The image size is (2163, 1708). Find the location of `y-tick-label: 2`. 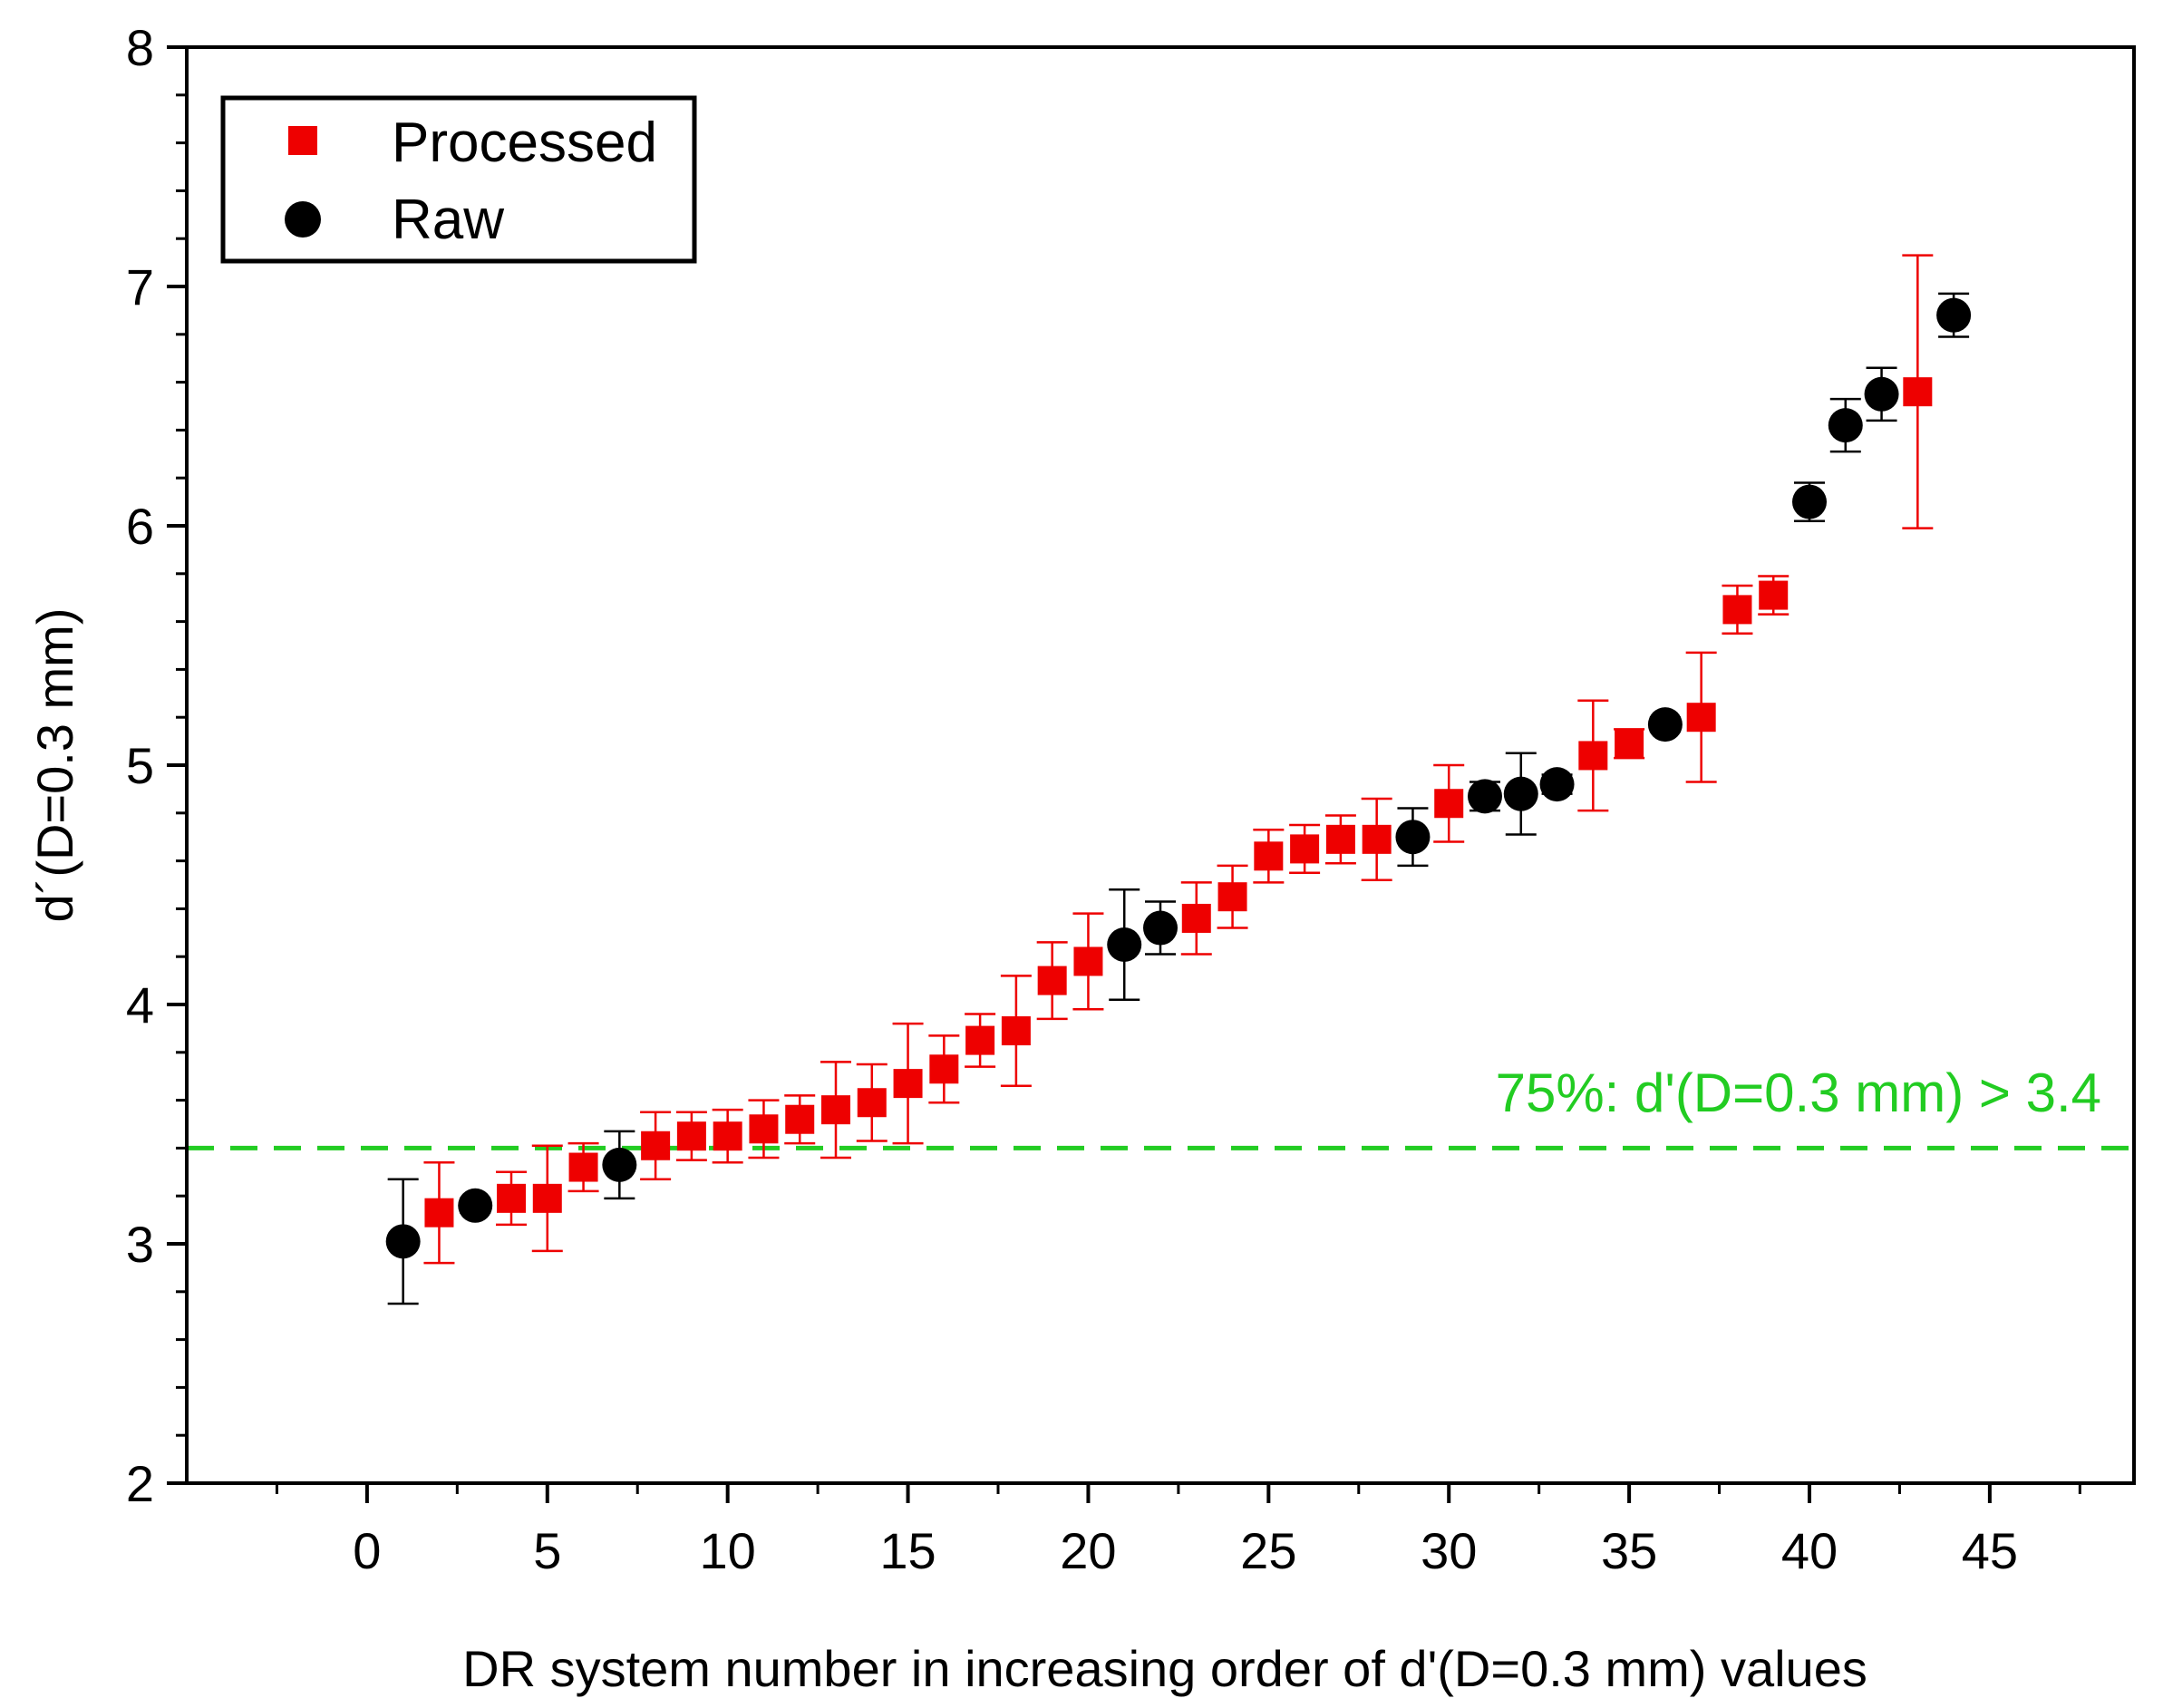

y-tick-label: 2 is located at coordinates (140, 1483).